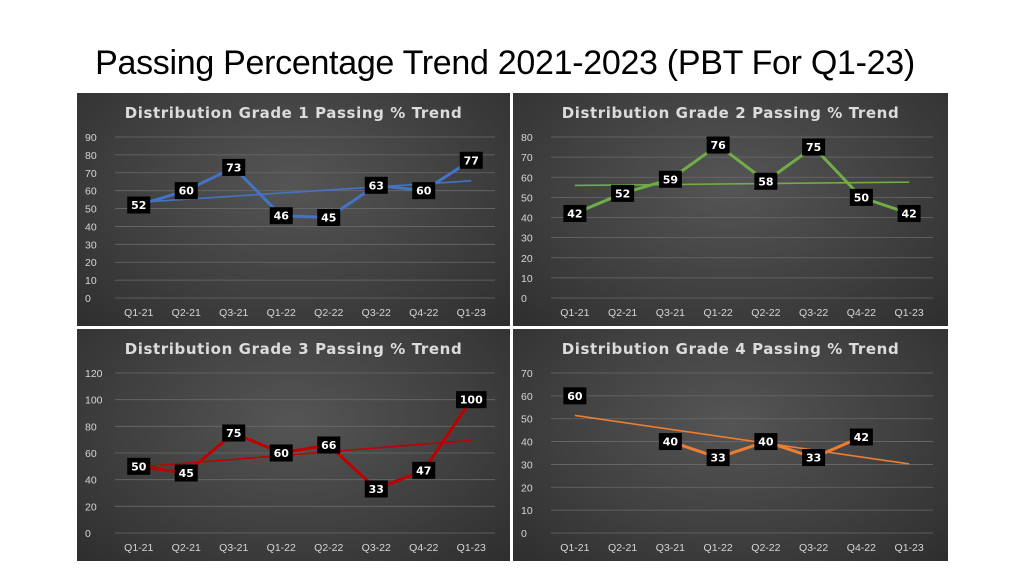 This screenshot has width=1024, height=576. Describe the element at coordinates (294, 349) in the screenshot. I see `chart-title: Distribution Grade 3 Passing % Trend` at that location.